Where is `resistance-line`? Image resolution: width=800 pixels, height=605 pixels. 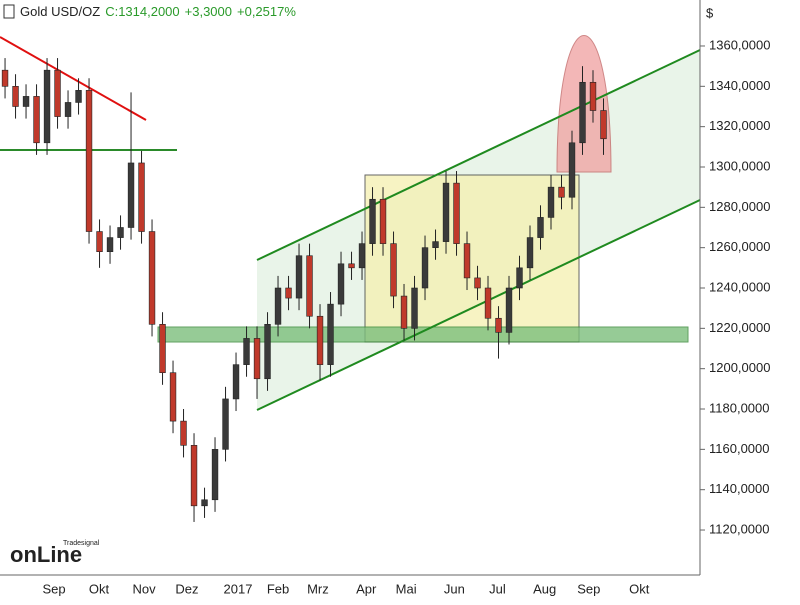 resistance-line is located at coordinates (73, 78).